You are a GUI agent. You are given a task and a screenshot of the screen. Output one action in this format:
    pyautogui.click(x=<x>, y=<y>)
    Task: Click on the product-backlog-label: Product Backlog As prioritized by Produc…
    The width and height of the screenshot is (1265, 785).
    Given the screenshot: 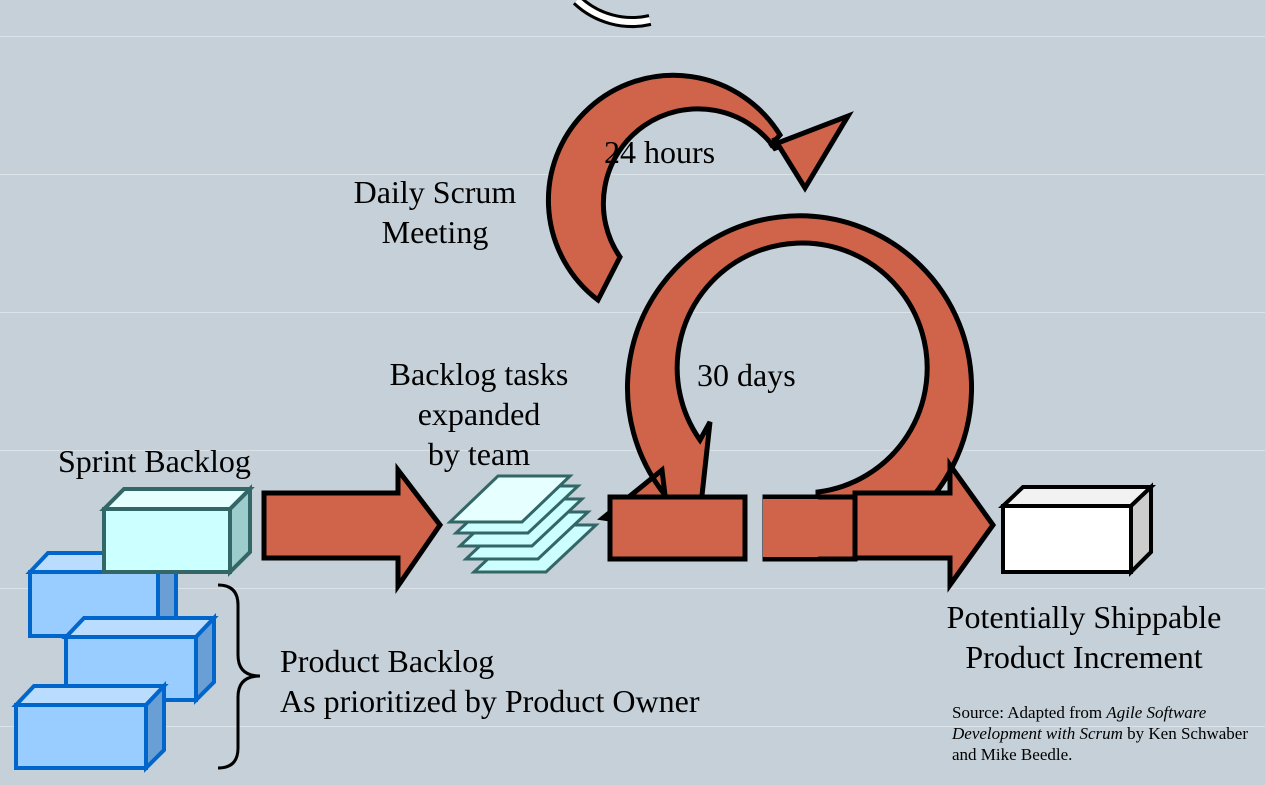 What is the action you would take?
    pyautogui.click(x=489, y=681)
    